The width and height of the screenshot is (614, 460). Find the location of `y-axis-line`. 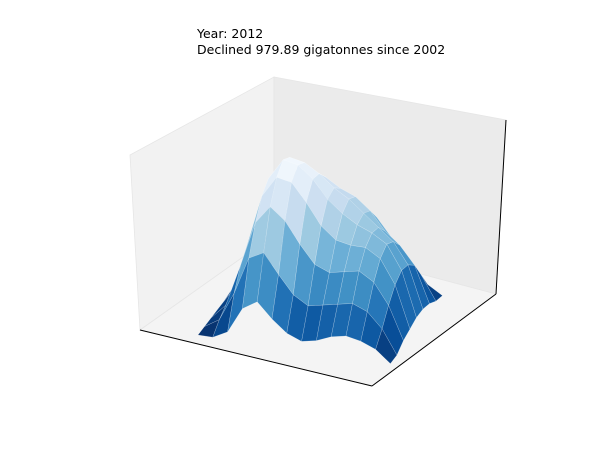

y-axis-line is located at coordinates (434, 340).